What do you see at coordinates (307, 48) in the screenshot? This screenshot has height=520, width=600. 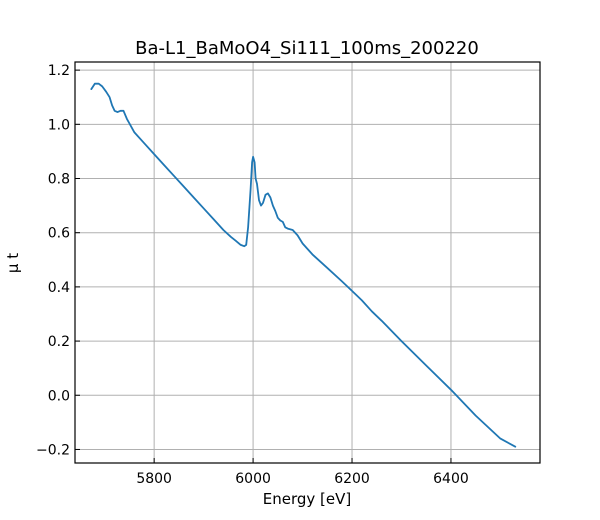 I see `chart-title: Ba-L1_BaMoO4_Si111_100ms_200220` at bounding box center [307, 48].